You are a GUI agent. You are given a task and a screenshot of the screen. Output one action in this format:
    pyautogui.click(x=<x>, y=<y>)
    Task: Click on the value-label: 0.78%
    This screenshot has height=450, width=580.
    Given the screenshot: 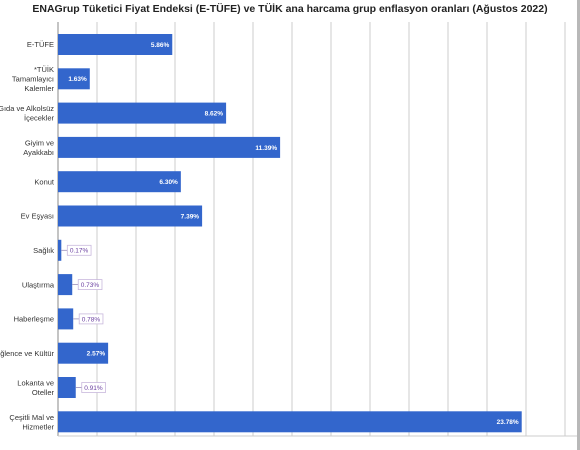 What is the action you would take?
    pyautogui.click(x=91, y=319)
    